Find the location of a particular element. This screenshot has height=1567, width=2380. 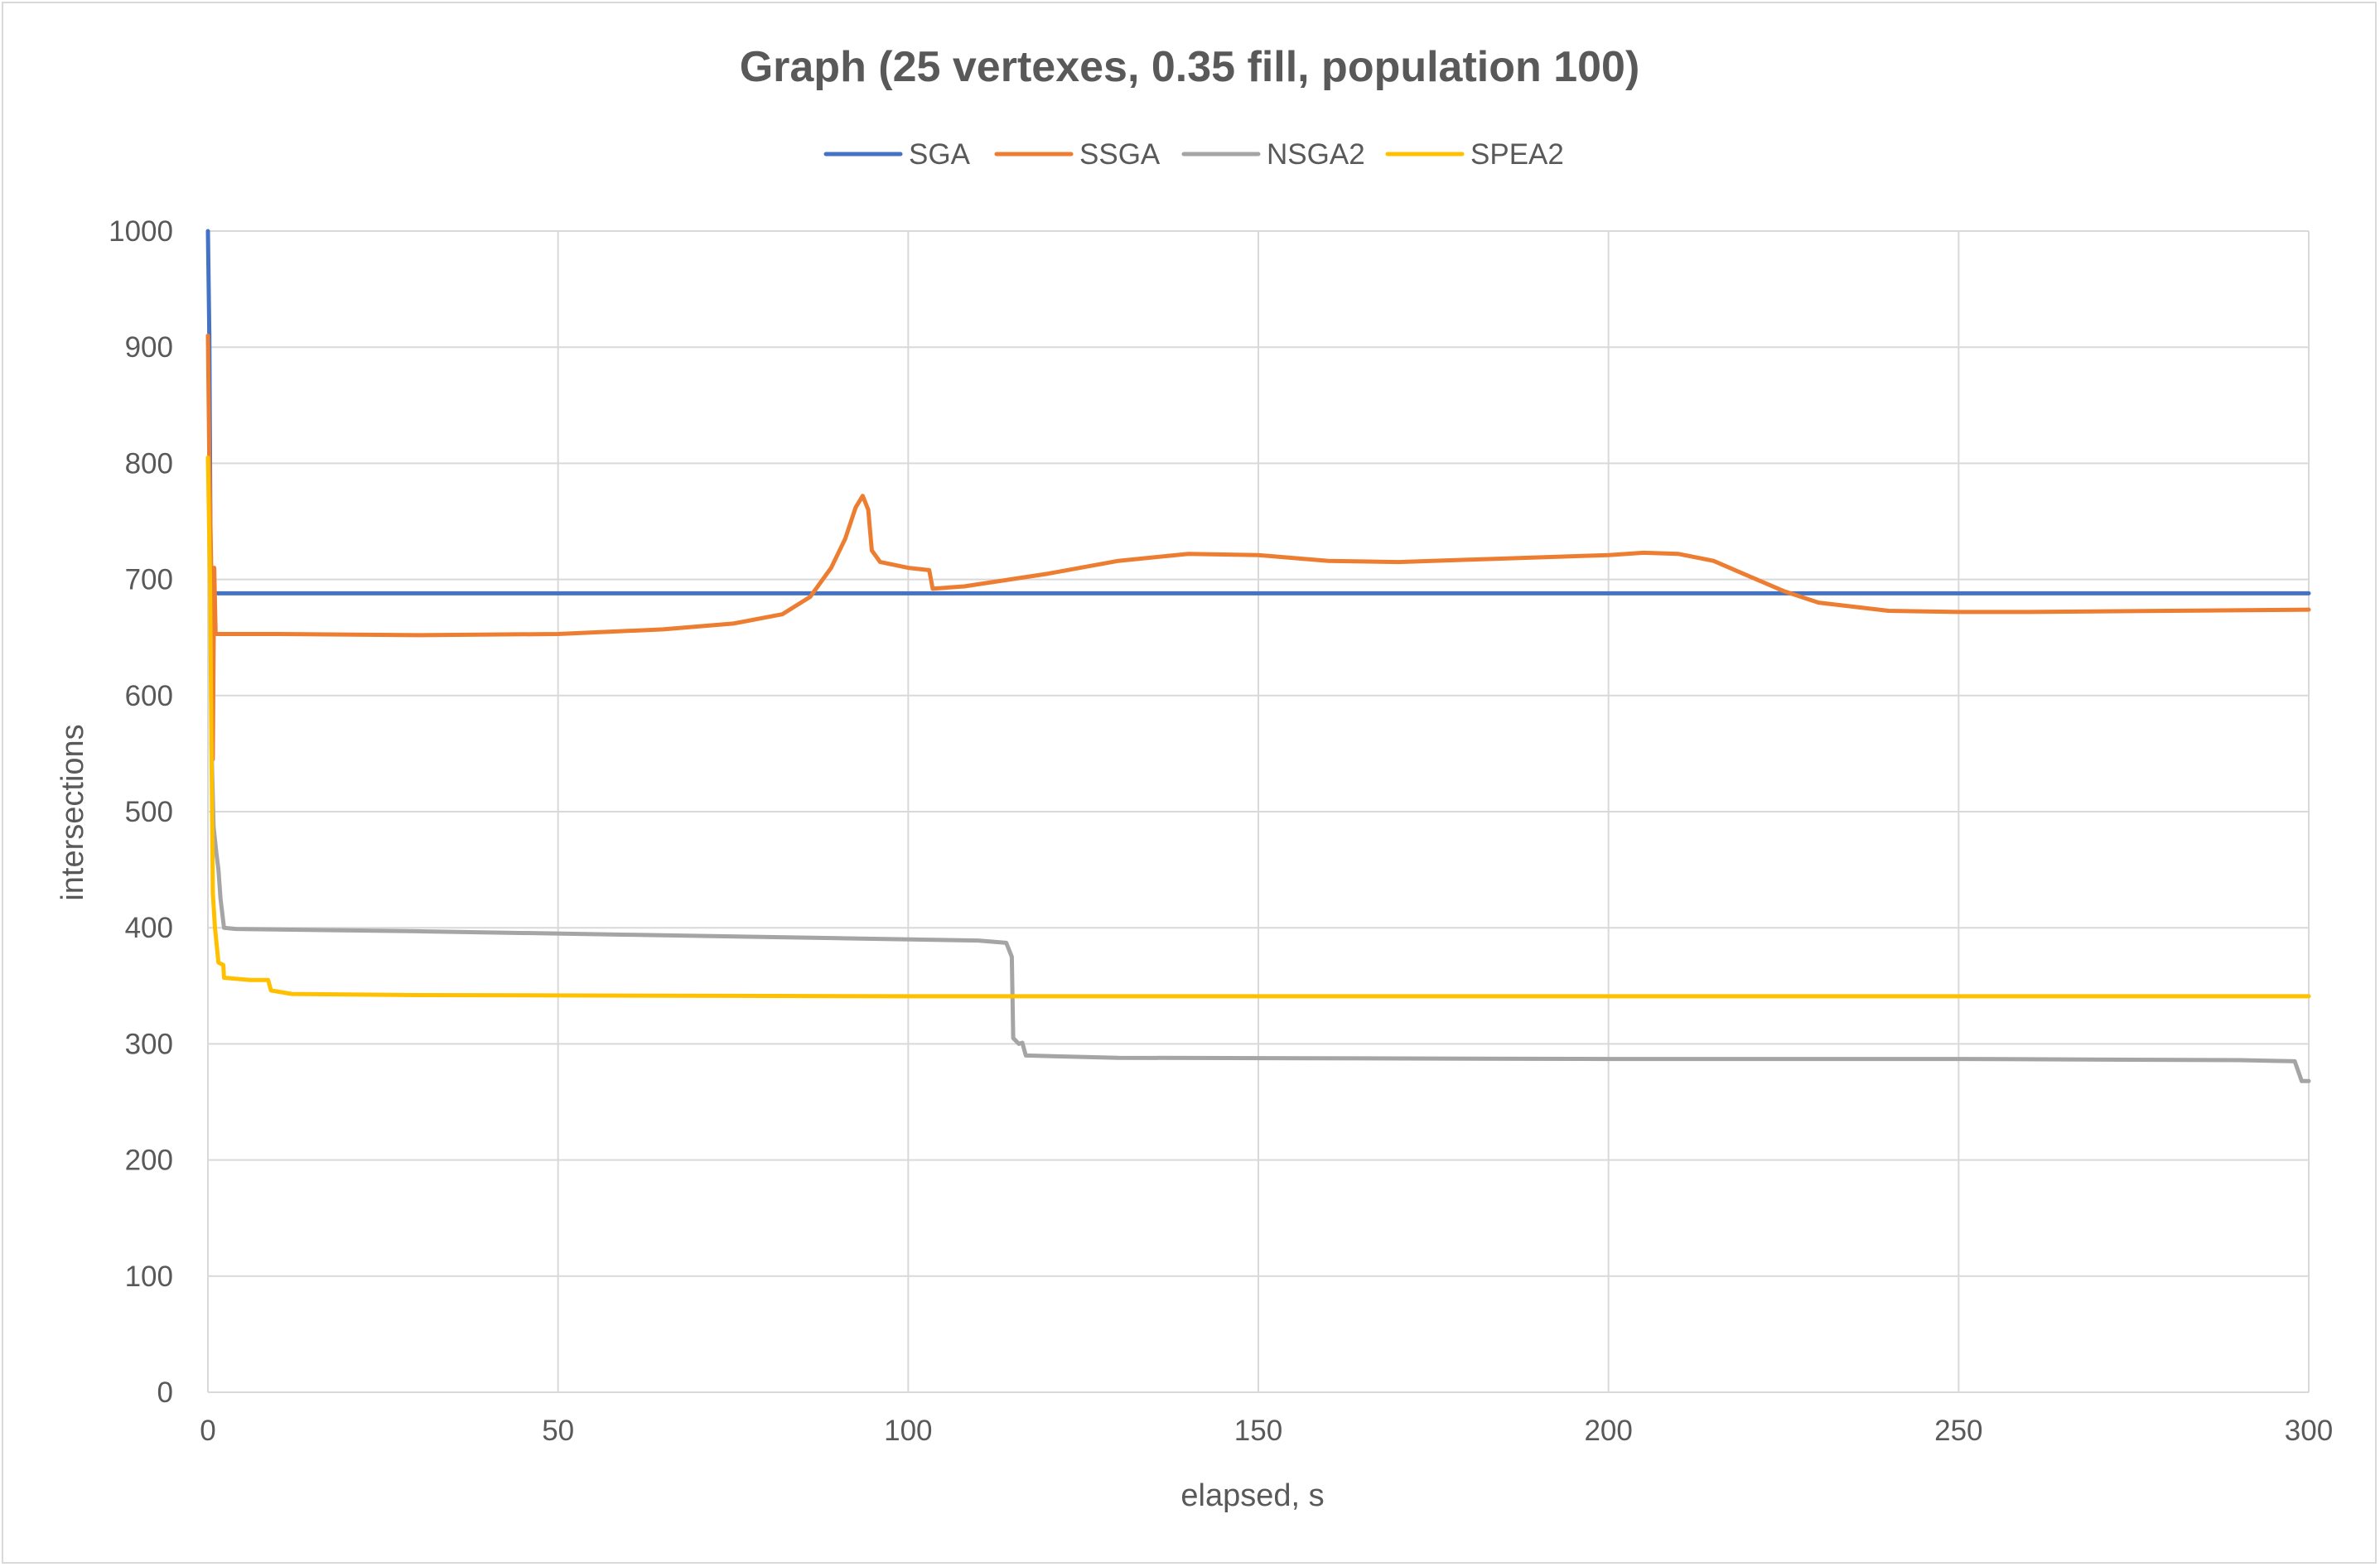

y-tick-label: 800 is located at coordinates (149, 463).